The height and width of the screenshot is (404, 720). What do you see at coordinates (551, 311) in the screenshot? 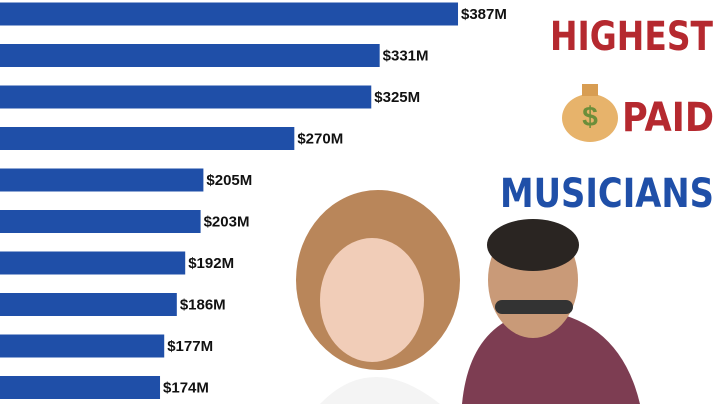
I see `photo-right` at bounding box center [551, 311].